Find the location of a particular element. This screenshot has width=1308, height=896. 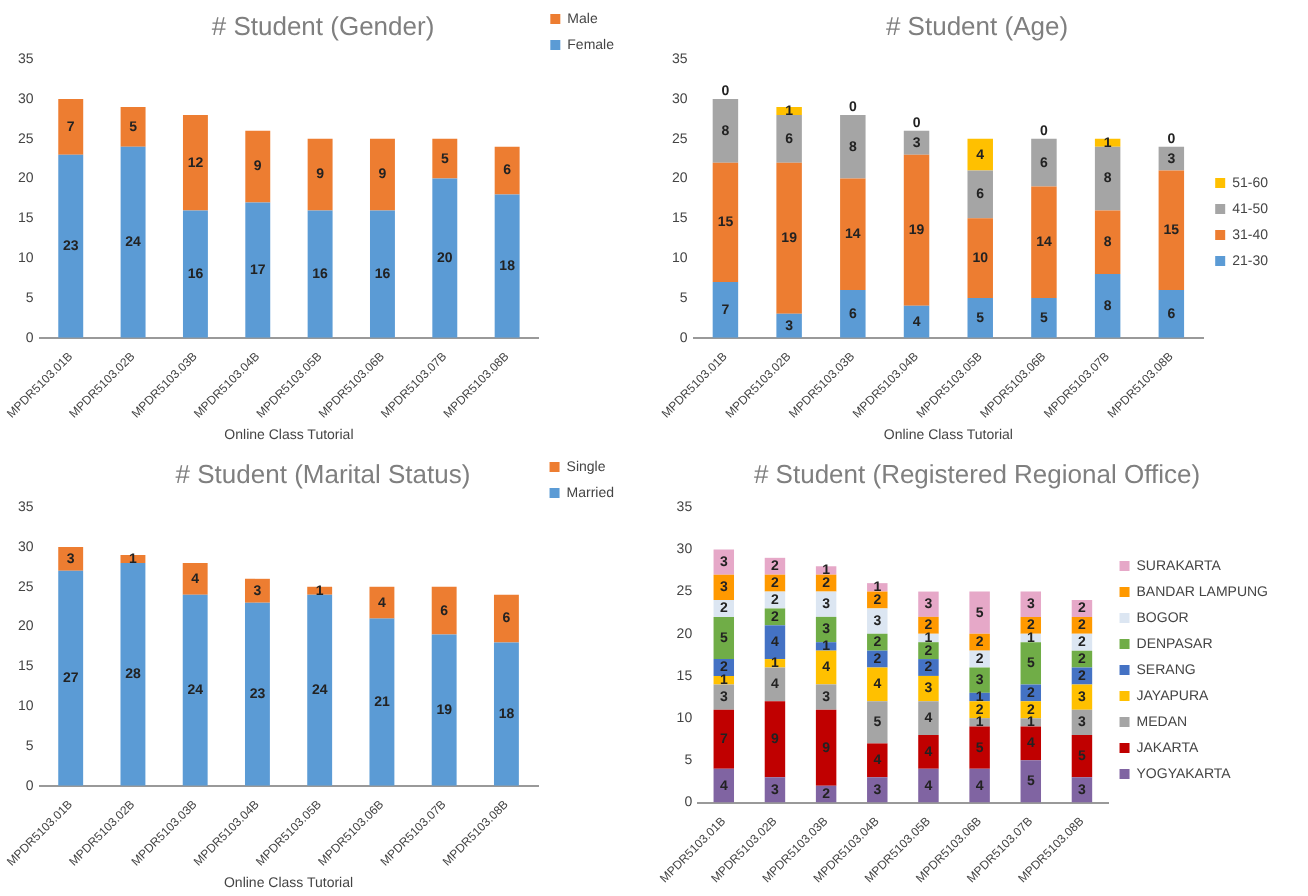

chart-title: # Student (Age) is located at coordinates (977, 25).